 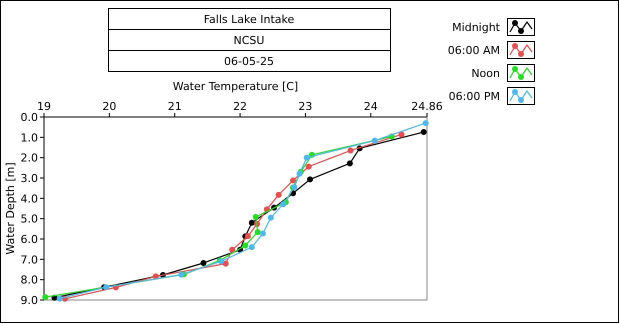 What do you see at coordinates (249, 40) in the screenshot?
I see `chart-subtitle: NCSU` at bounding box center [249, 40].